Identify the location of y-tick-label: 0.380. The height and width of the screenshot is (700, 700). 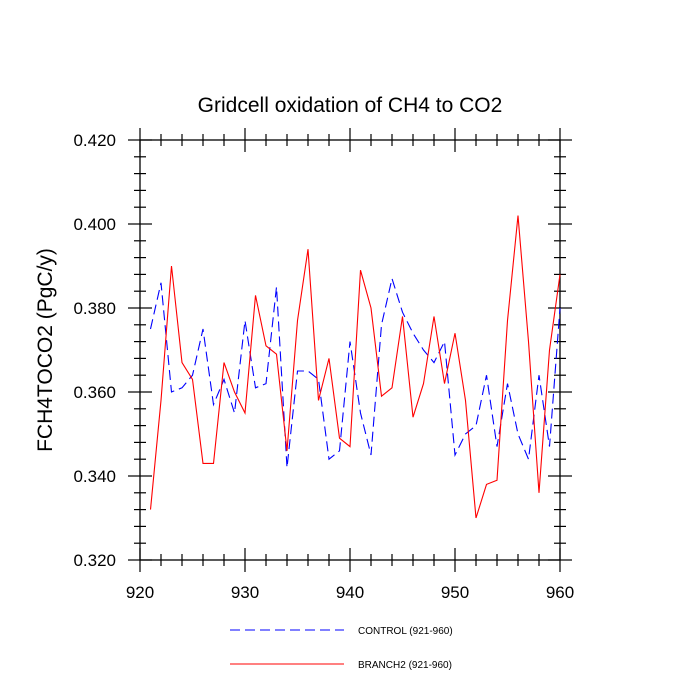
(94, 308).